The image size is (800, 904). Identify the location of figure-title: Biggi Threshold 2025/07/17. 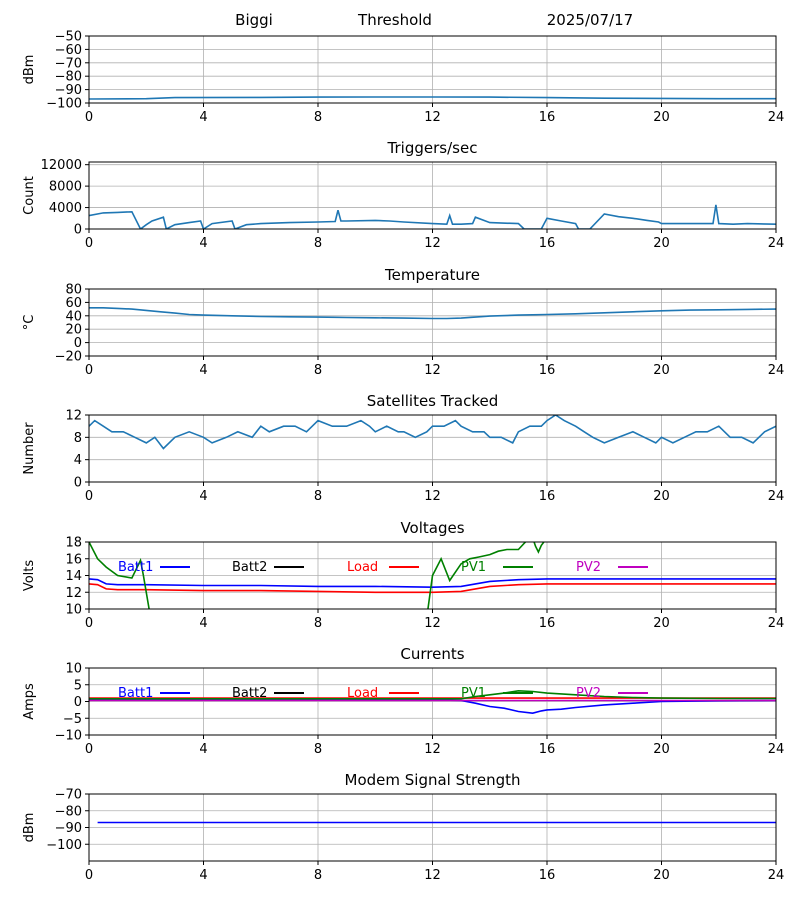
(400, 21).